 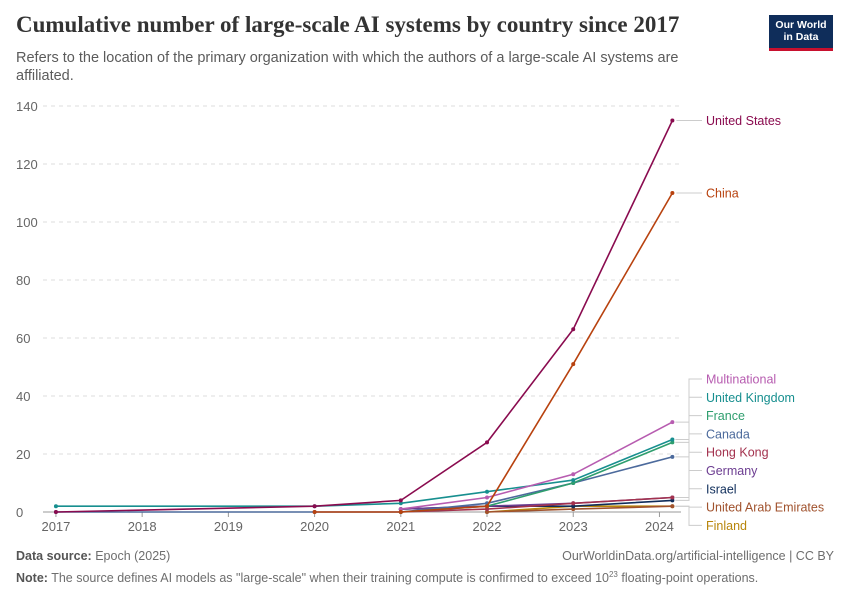 What do you see at coordinates (737, 453) in the screenshot?
I see `series-label: Hong Kong` at bounding box center [737, 453].